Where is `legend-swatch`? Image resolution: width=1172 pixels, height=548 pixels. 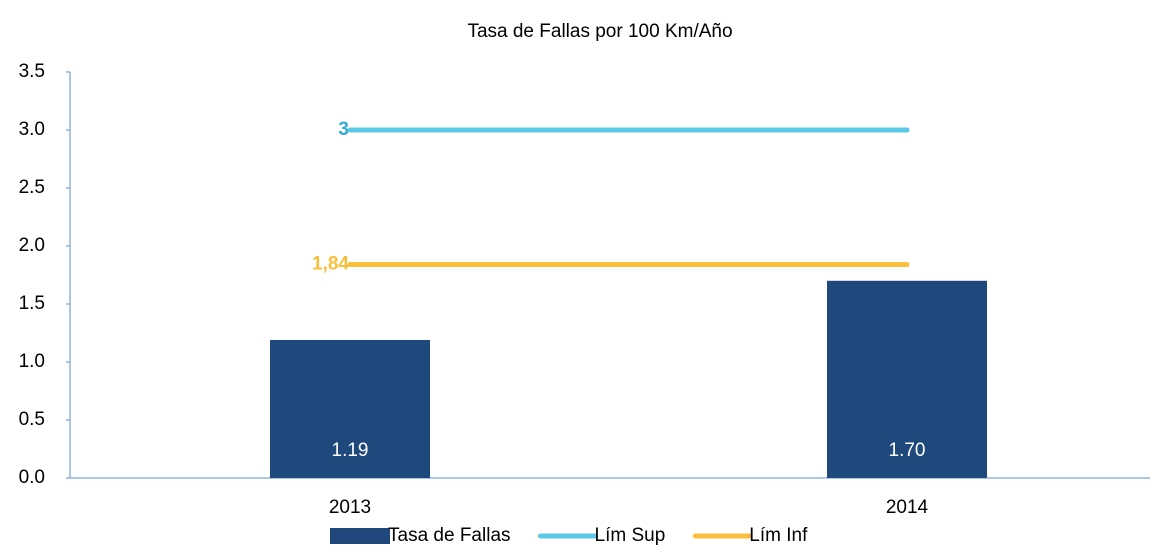 legend-swatch is located at coordinates (360, 536).